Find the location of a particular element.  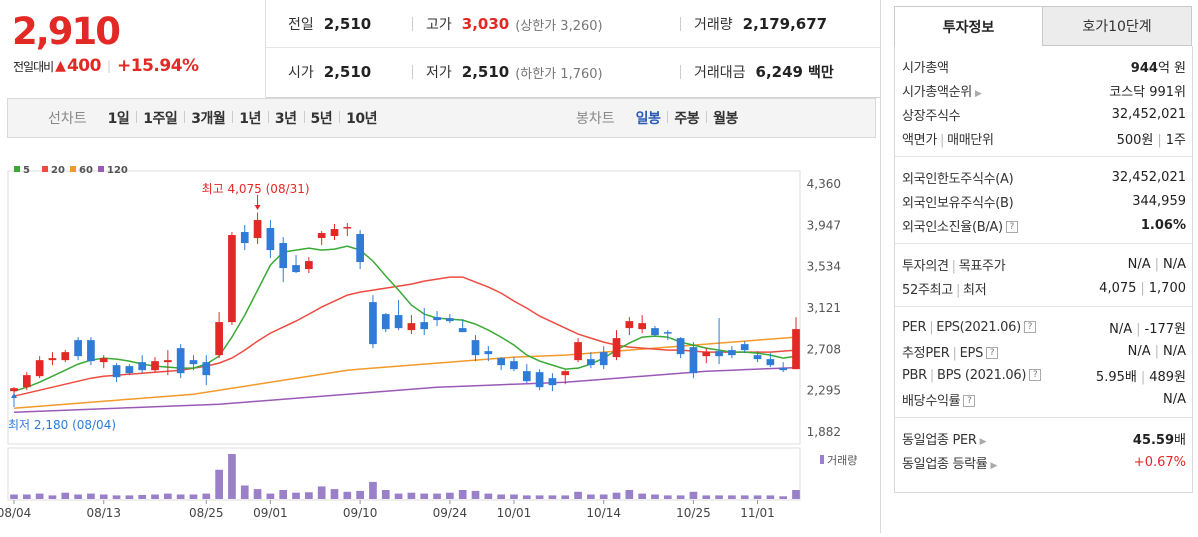

range-option-1: 1주일 is located at coordinates (160, 118).